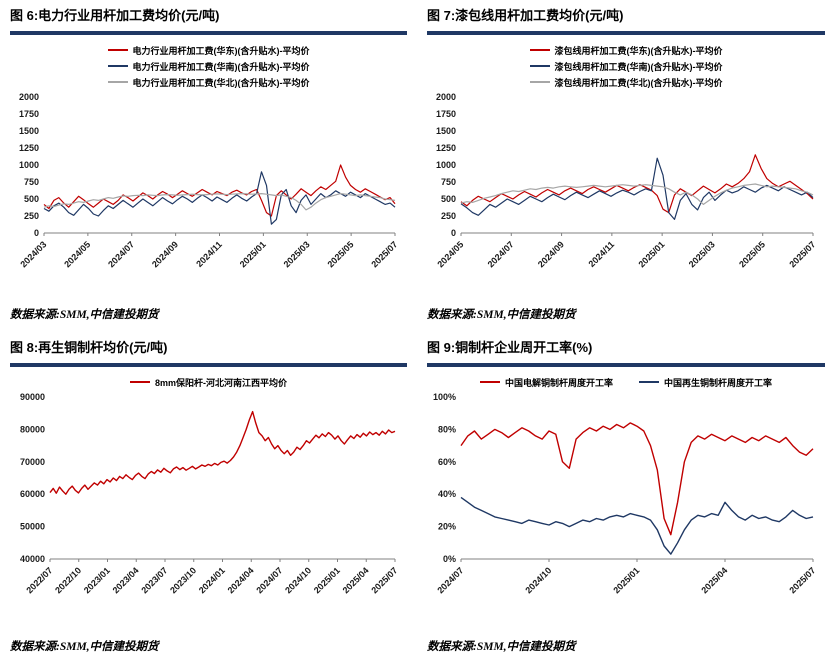 The image size is (835, 664). What do you see at coordinates (638, 82) in the screenshot?
I see `legend-label: 漆包线用杆加工费(华北)(含升贴水)-平均价` at bounding box center [638, 82].